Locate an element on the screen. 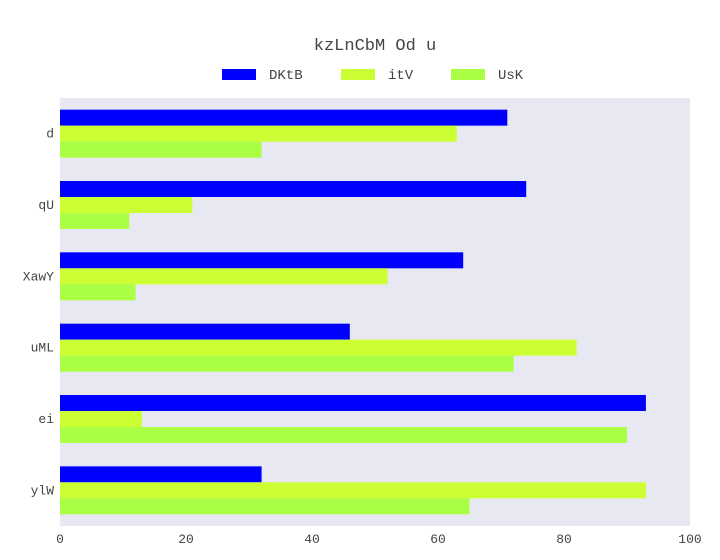 The width and height of the screenshot is (720, 560). bar-itV-ylW is located at coordinates (353, 490).